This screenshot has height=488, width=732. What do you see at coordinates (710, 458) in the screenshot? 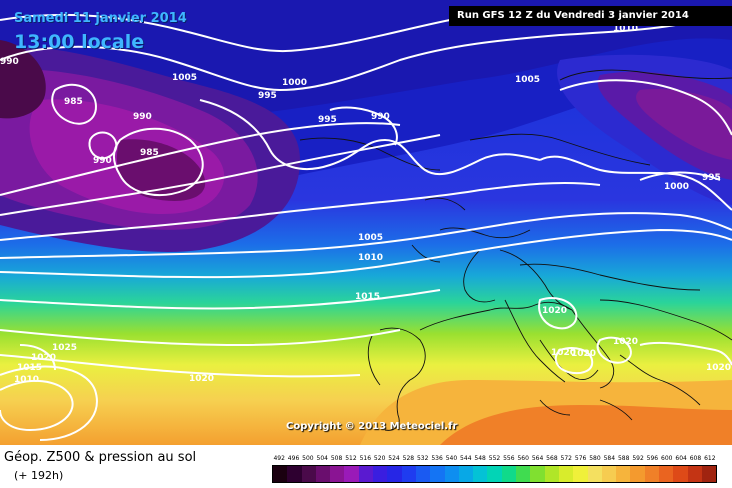
I see `color-scale-tick-label: 612` at bounding box center [710, 458].